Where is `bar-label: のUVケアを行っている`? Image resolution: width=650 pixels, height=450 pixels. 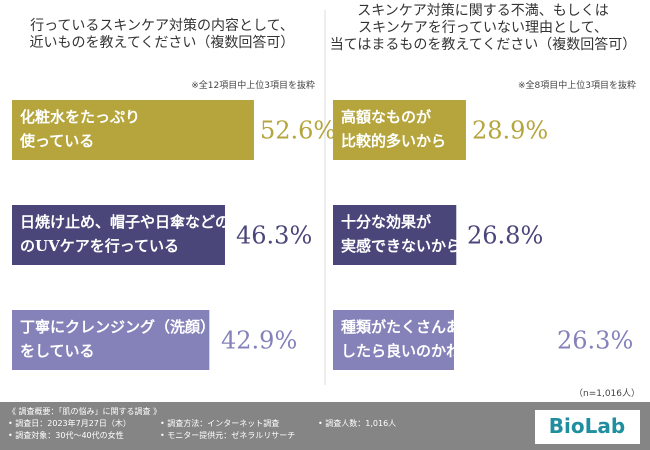 bar-label: のUVケアを行っている is located at coordinates (99, 246).